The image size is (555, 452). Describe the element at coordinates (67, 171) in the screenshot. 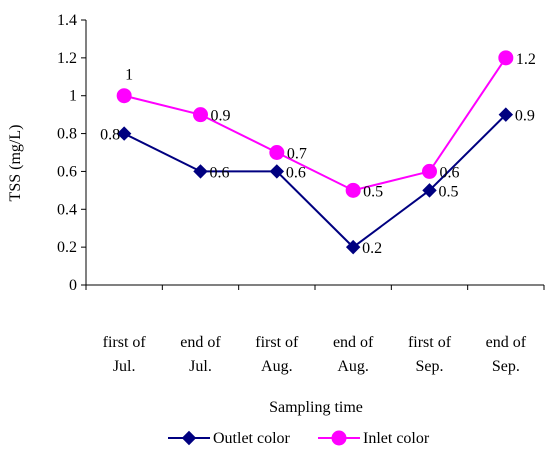

I see `y-tick-label: 0.6` at that location.